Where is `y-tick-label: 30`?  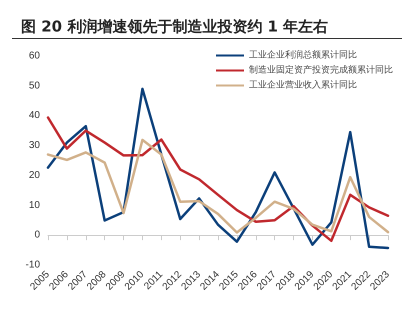
y-tick-label: 30 is located at coordinates (34, 146).